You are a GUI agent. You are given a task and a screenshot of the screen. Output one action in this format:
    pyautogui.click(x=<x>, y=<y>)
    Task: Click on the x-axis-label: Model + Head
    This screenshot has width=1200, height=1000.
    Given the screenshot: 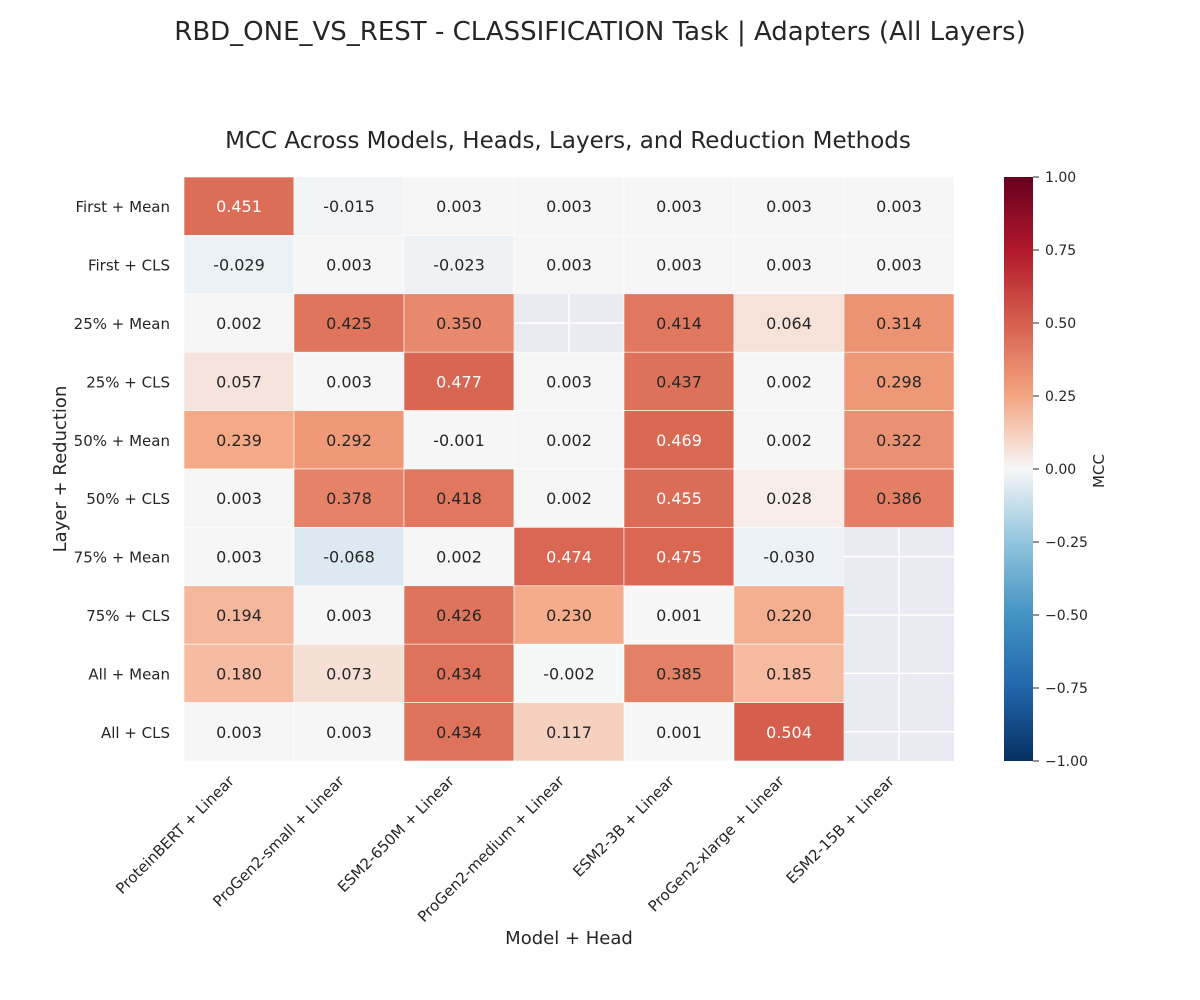 What is the action you would take?
    pyautogui.click(x=569, y=938)
    